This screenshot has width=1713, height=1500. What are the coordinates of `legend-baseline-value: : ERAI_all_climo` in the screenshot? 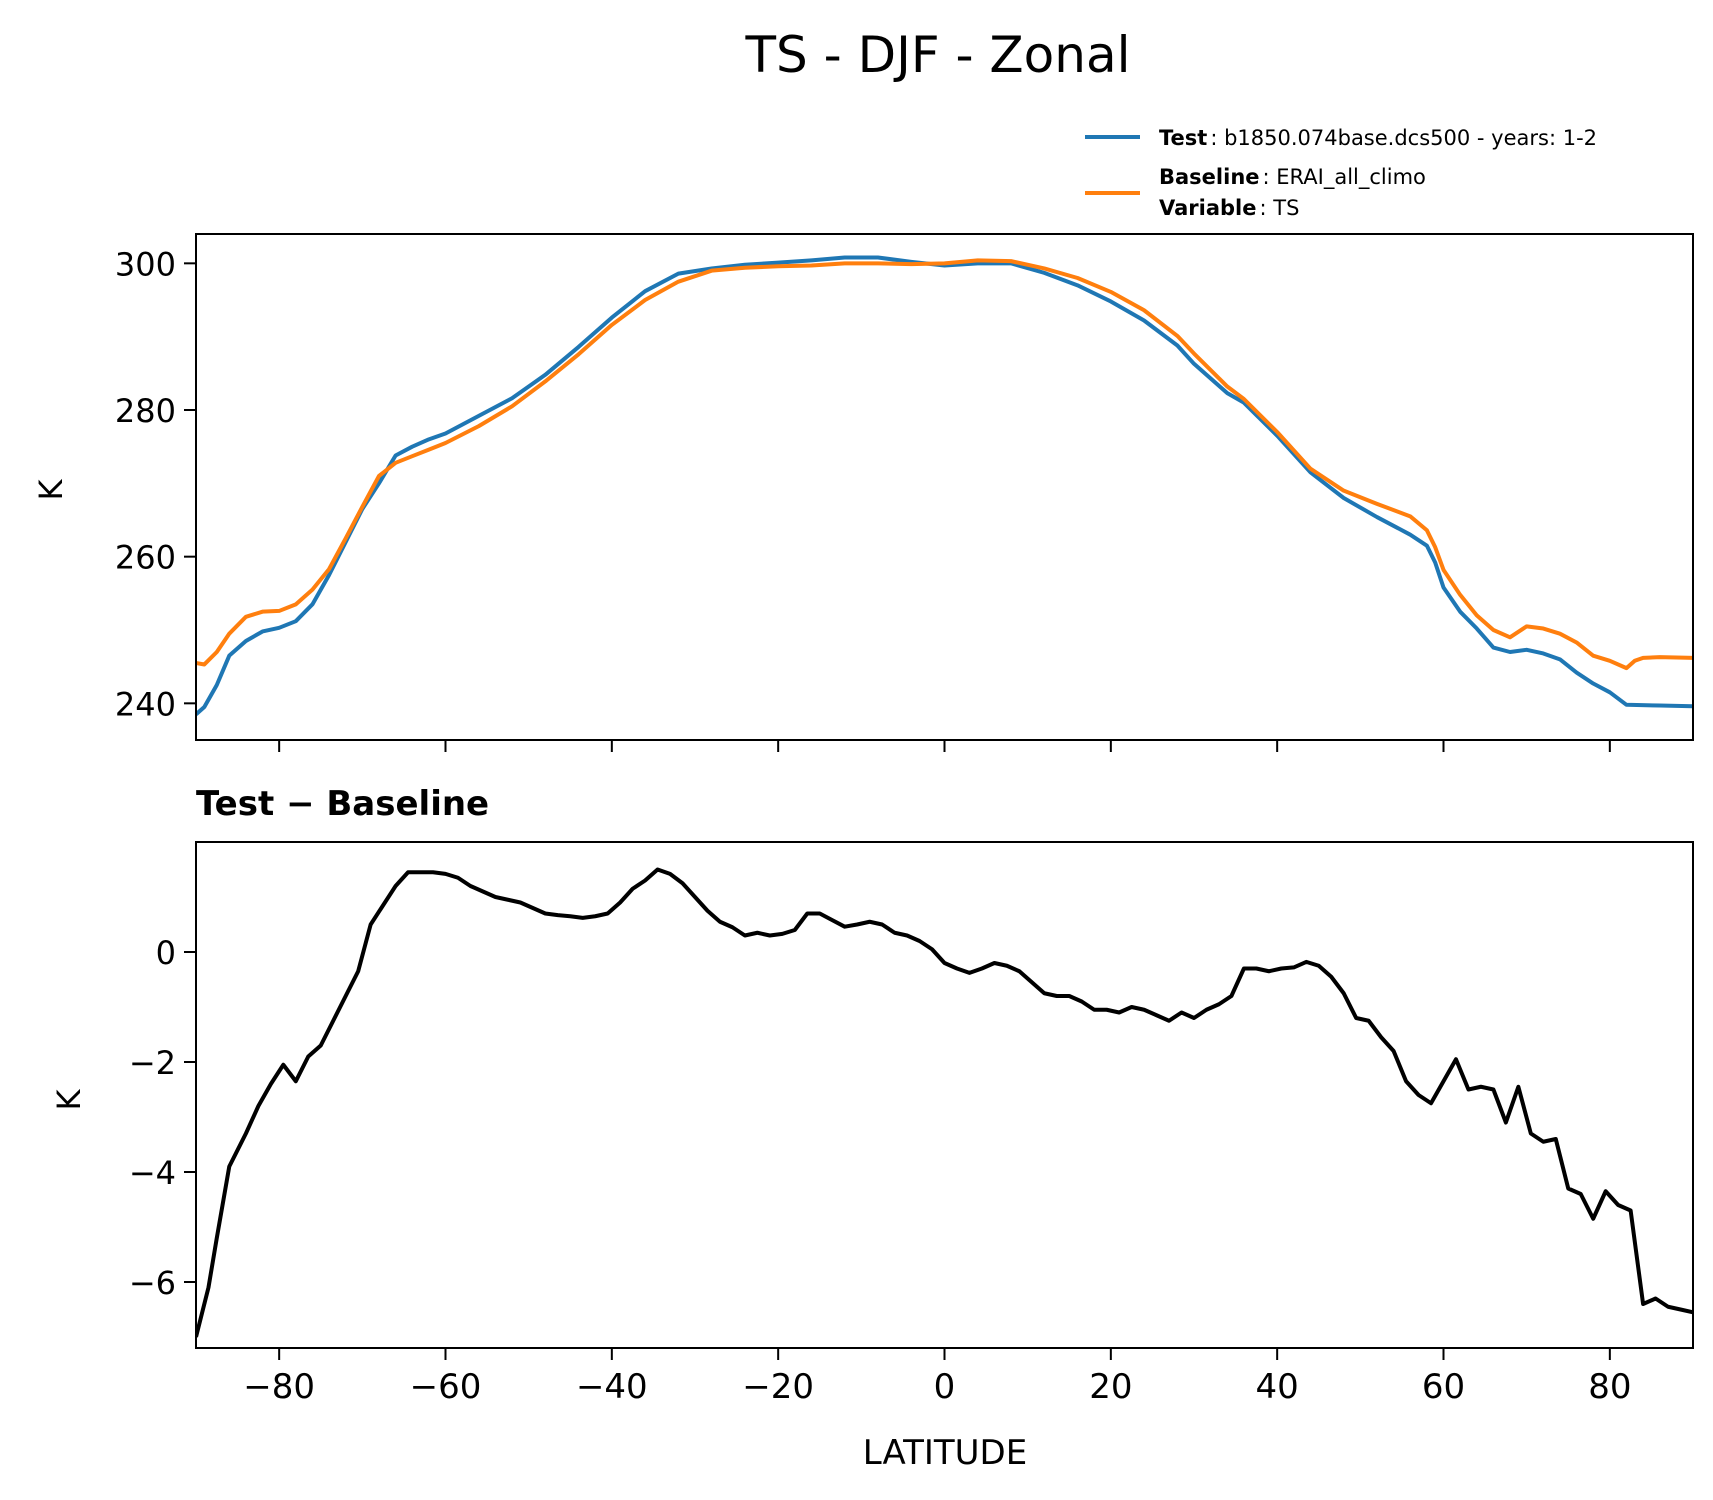 It's located at (1344, 177).